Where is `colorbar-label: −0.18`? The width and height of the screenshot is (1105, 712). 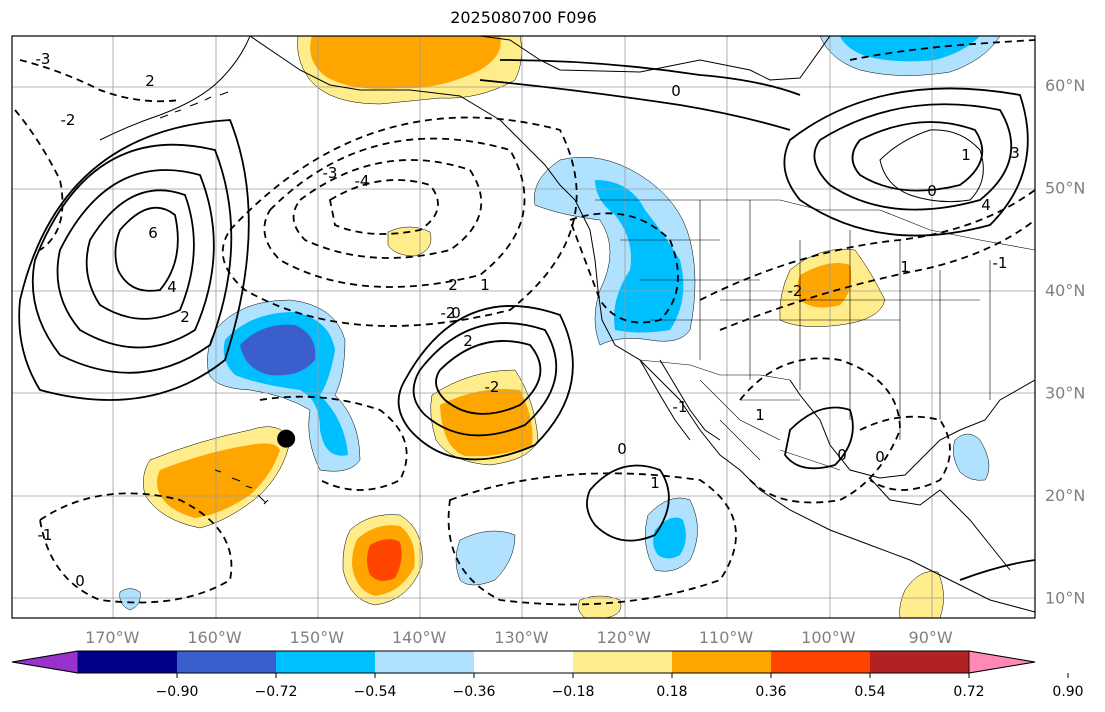 colorbar-label: −0.18 is located at coordinates (573, 692).